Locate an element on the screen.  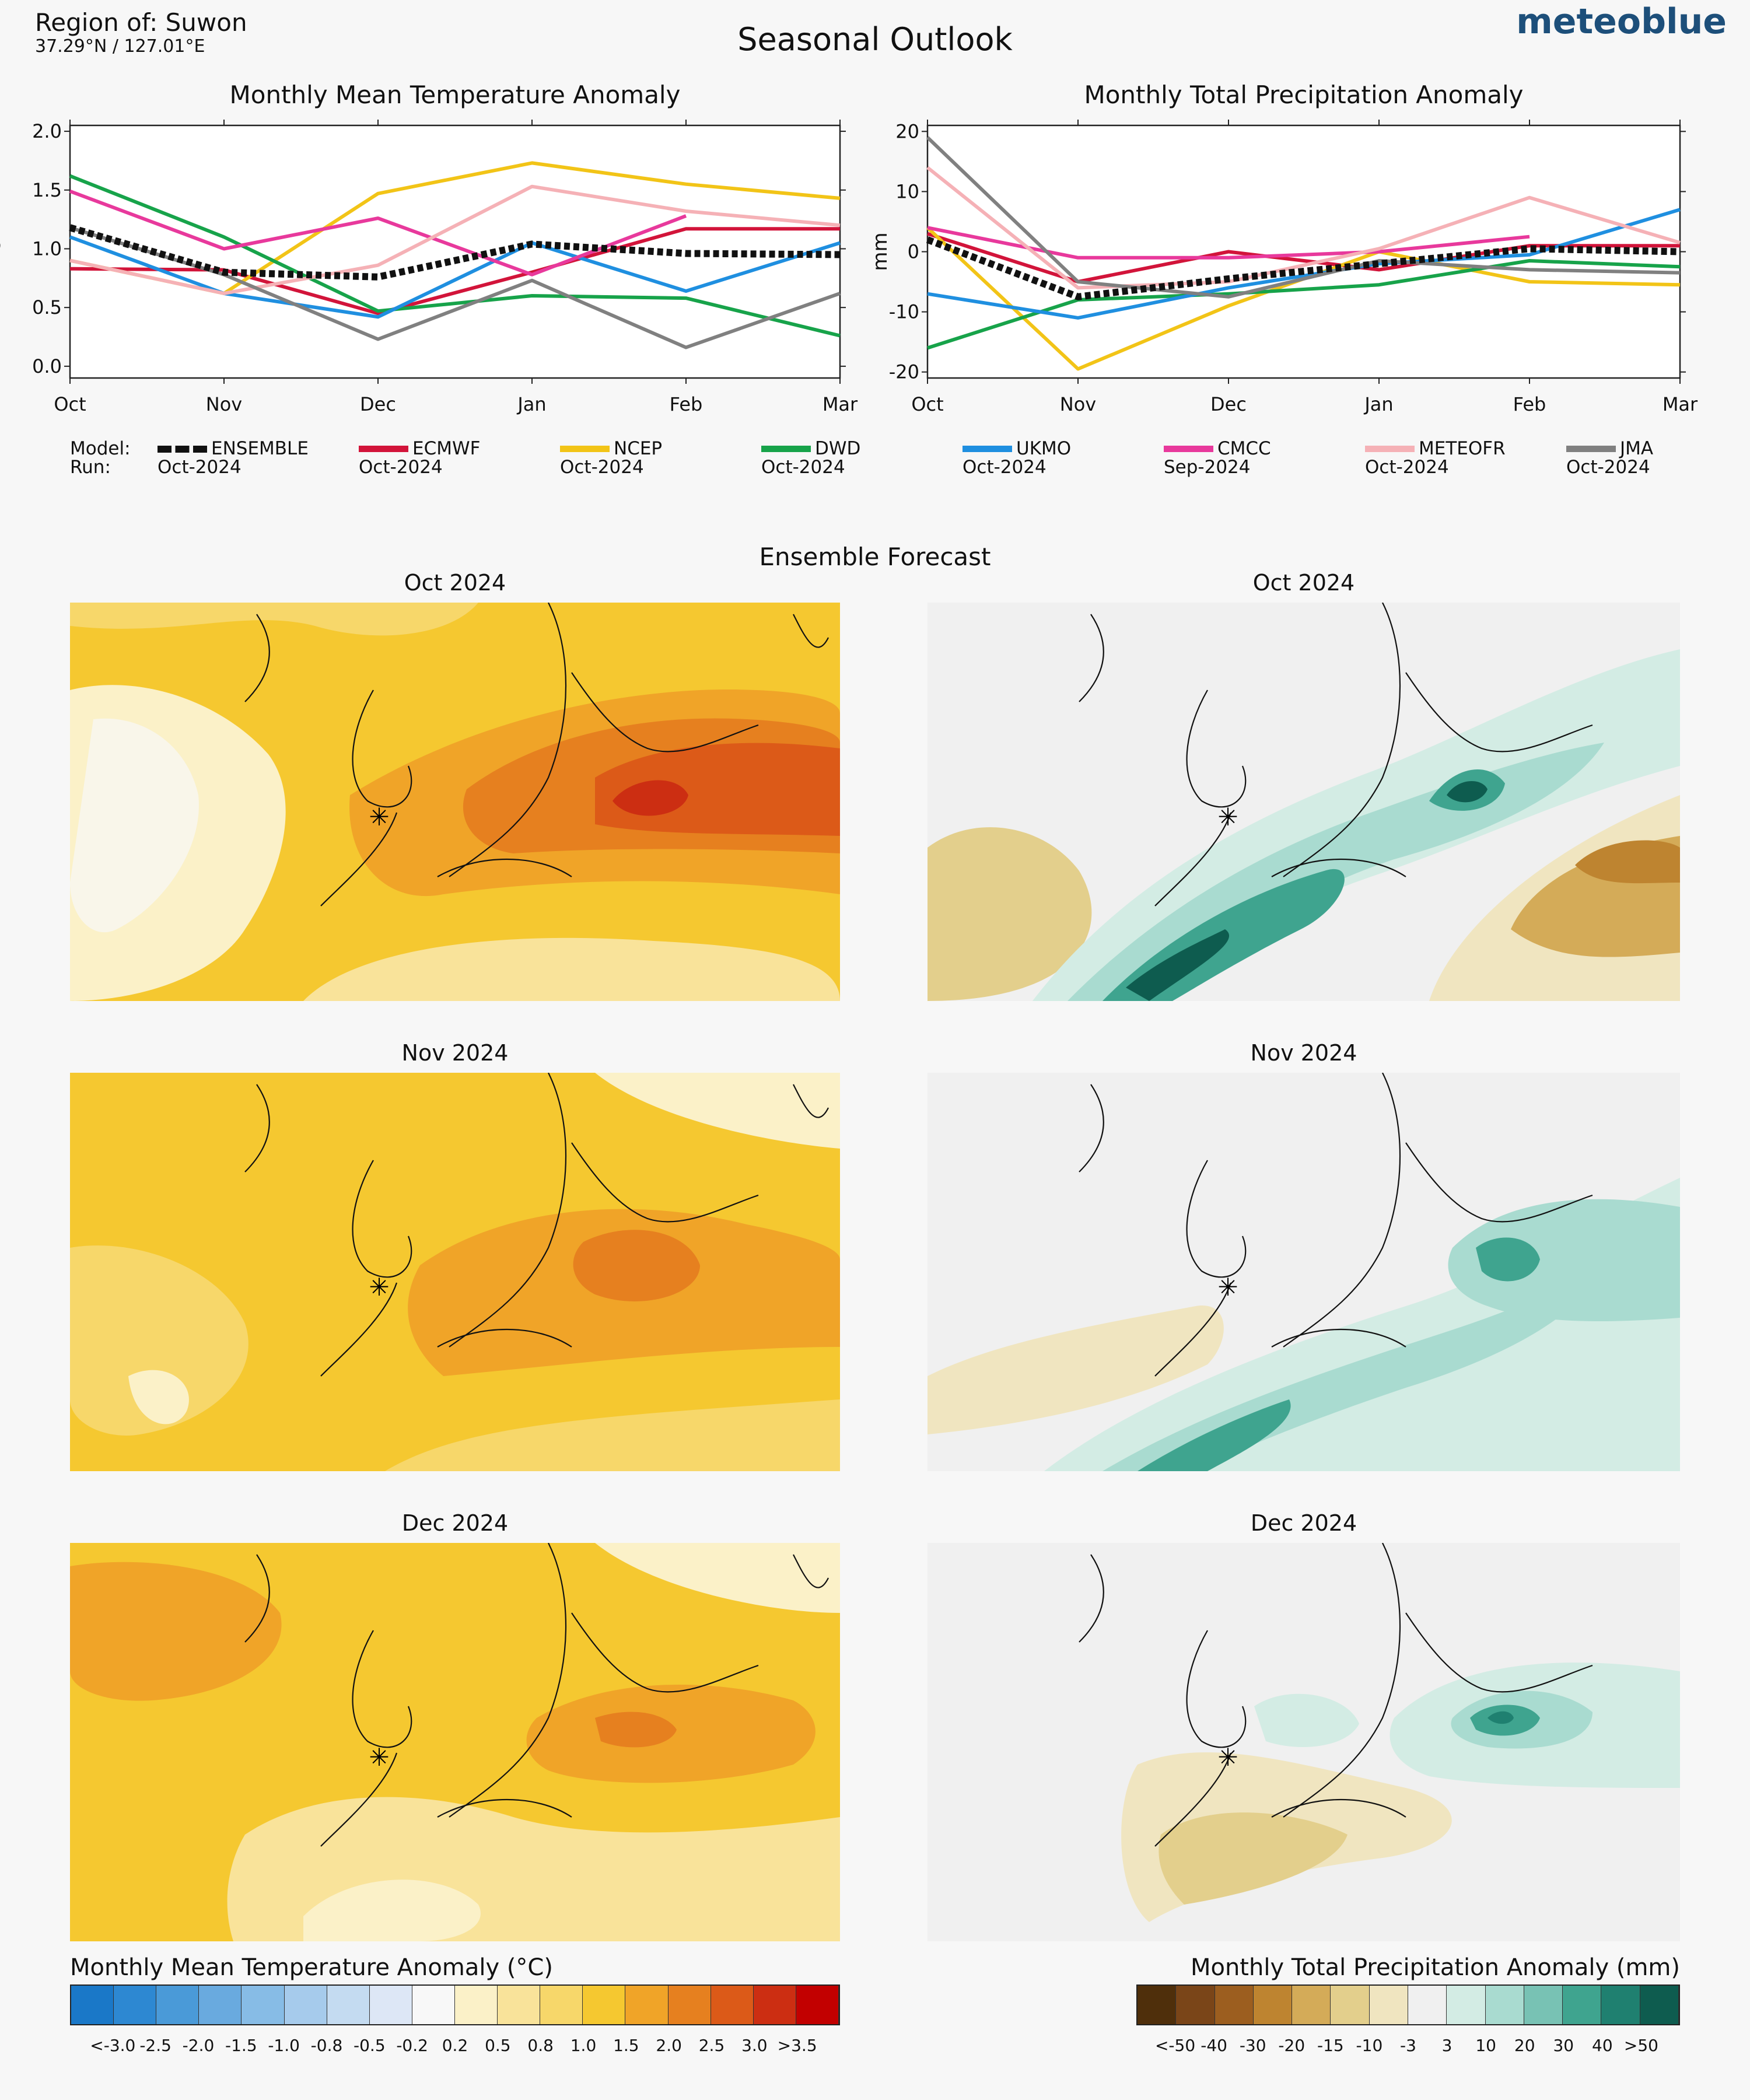
legend-swatch-meteofr is located at coordinates (1390, 449).